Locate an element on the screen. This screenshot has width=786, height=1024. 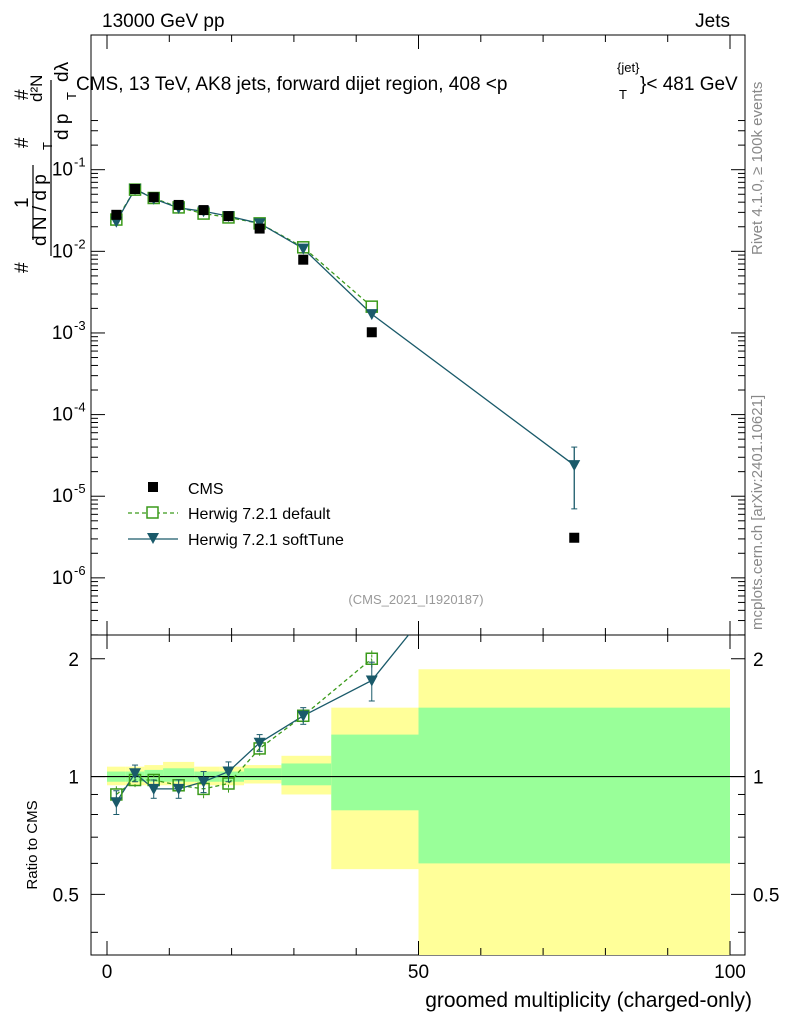
ylabel-T: T is located at coordinates (47, 146).